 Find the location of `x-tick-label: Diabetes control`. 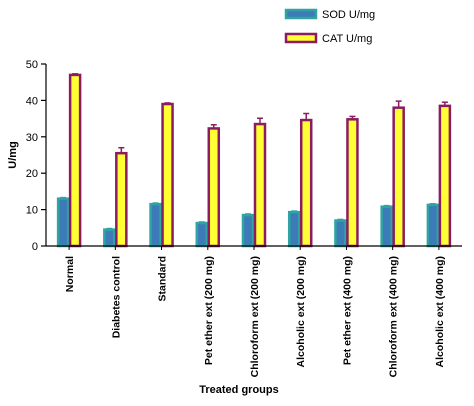

x-tick-label: Diabetes control is located at coordinates (116, 297).